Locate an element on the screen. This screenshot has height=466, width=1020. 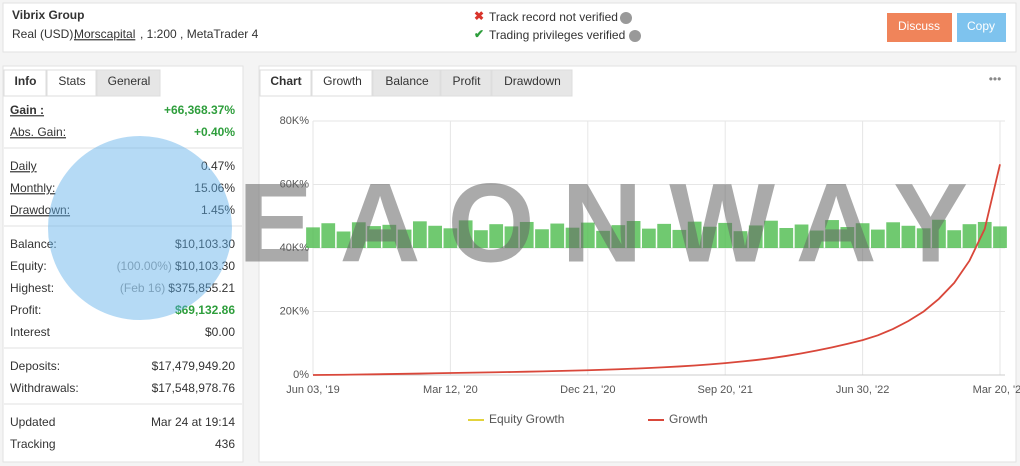
tab-label: Info is located at coordinates (26, 81).